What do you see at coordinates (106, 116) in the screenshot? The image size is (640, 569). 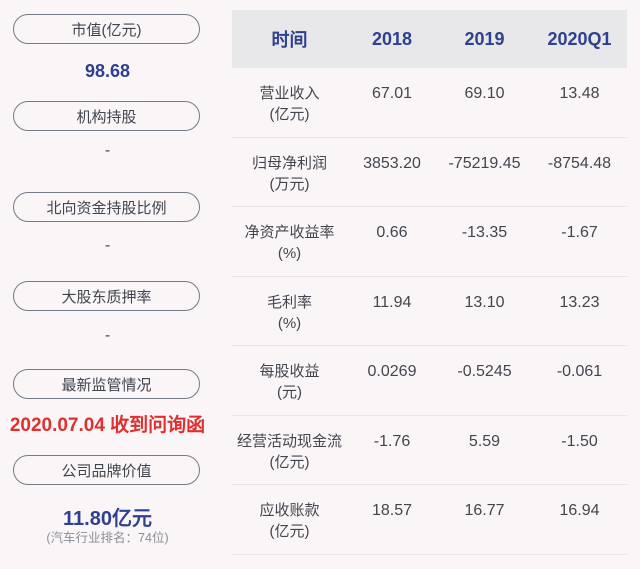 I see `institution-holding-button: 机构持股` at bounding box center [106, 116].